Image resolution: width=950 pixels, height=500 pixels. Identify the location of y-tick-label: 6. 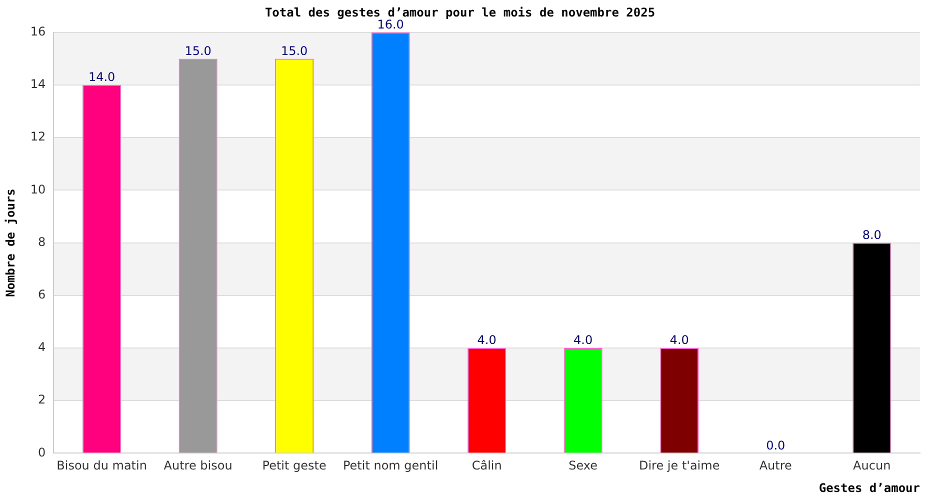
(42, 295).